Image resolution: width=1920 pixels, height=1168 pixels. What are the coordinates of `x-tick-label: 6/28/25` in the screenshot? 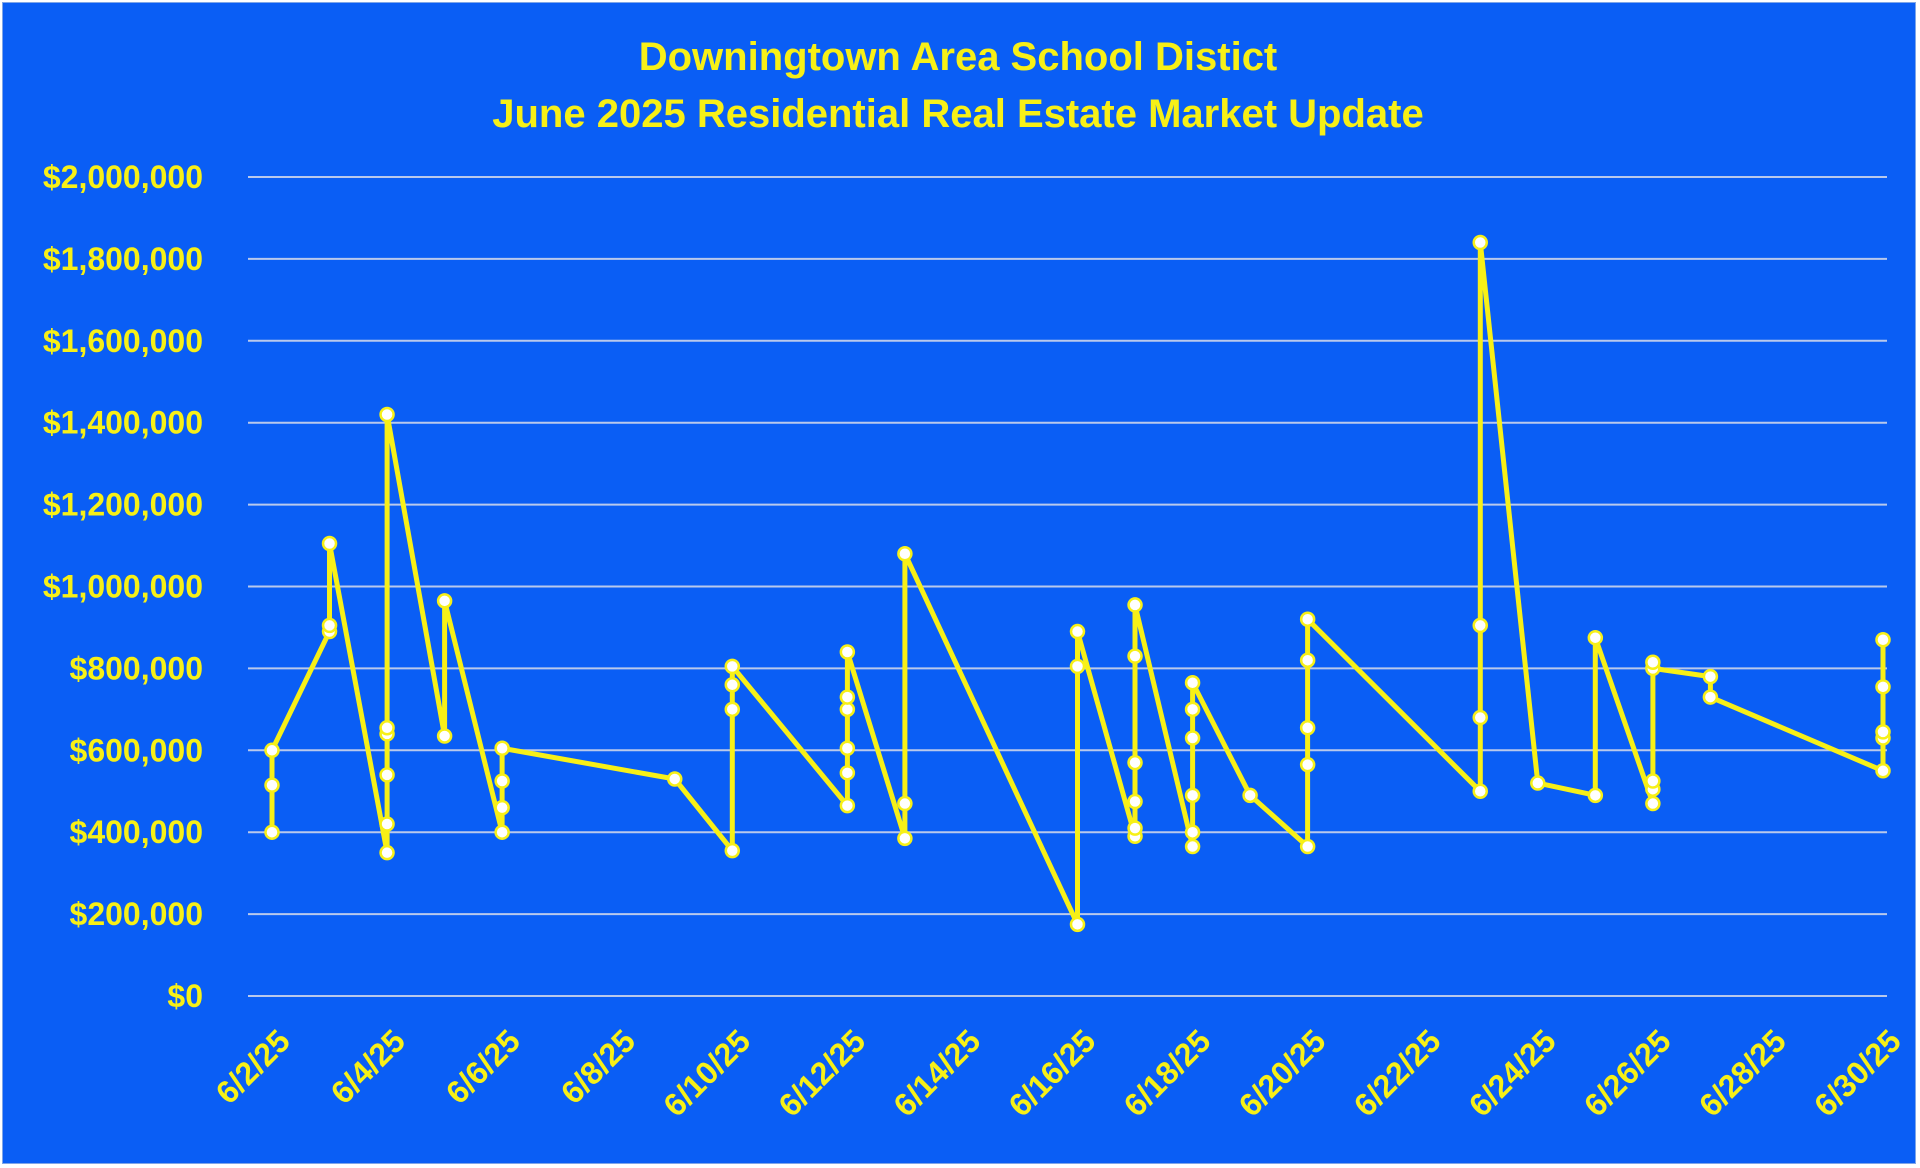 It's located at (1742, 1072).